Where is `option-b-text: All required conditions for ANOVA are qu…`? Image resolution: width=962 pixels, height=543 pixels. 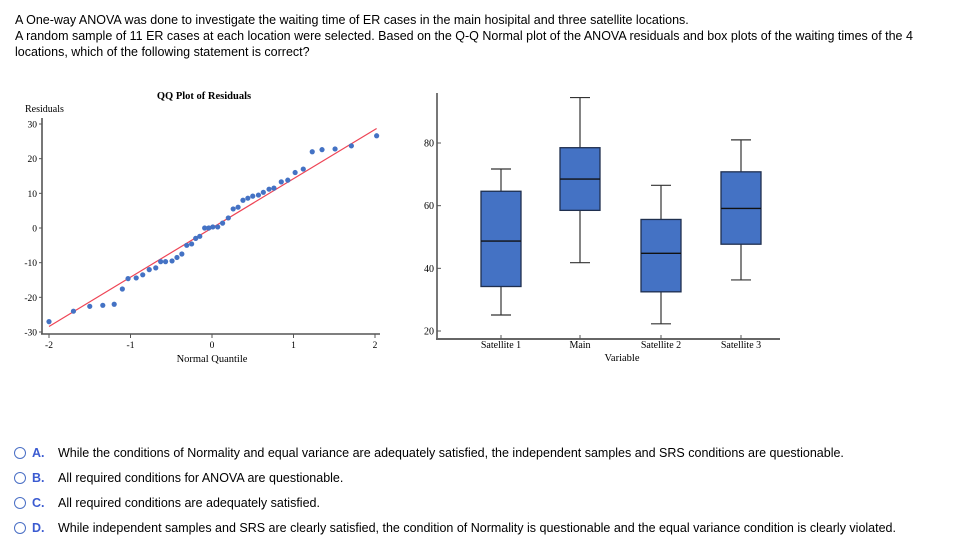 option-b-text: All required conditions for ANOVA are qu… is located at coordinates (201, 477).